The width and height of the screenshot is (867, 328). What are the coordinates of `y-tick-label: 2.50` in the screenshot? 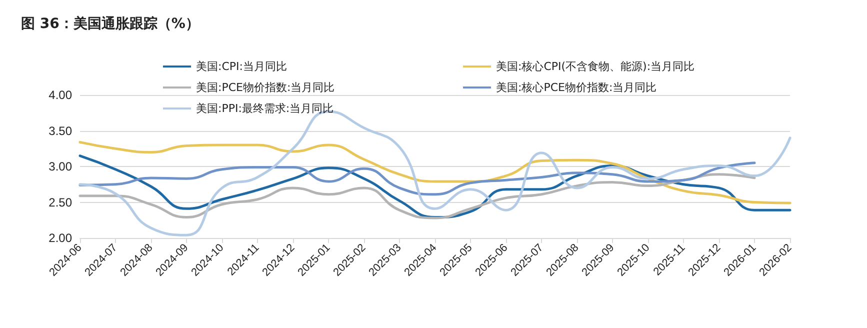 It's located at (60, 202).